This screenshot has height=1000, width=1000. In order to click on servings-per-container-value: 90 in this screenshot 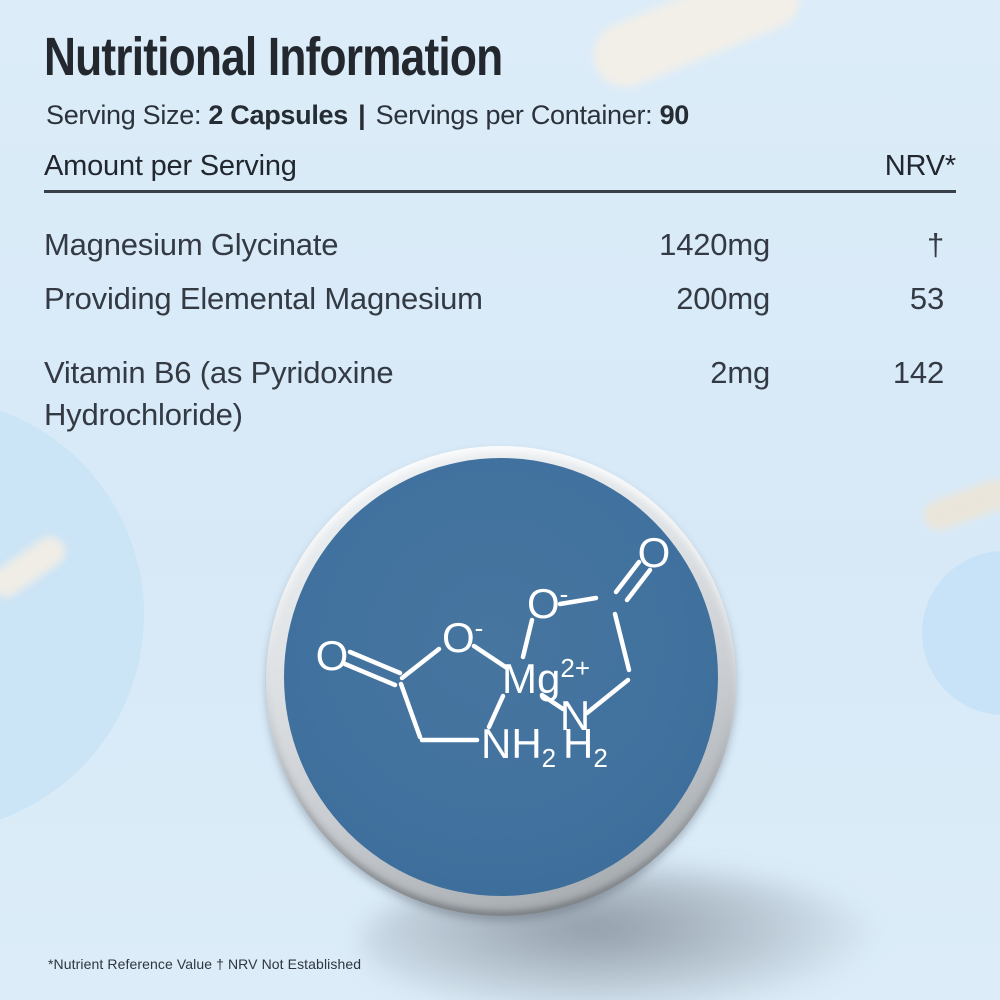, I will do `click(674, 115)`.